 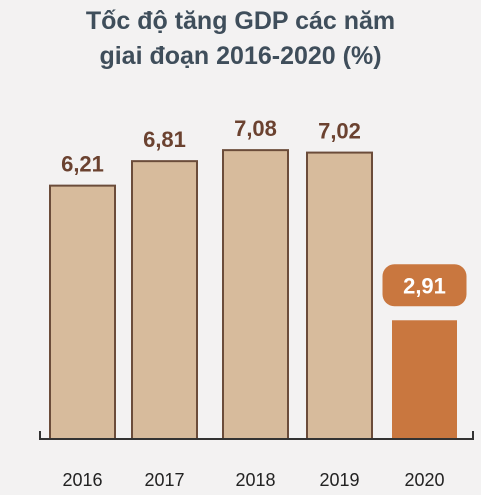 I want to click on x-tick-label-2016: 2016, so click(x=82, y=480).